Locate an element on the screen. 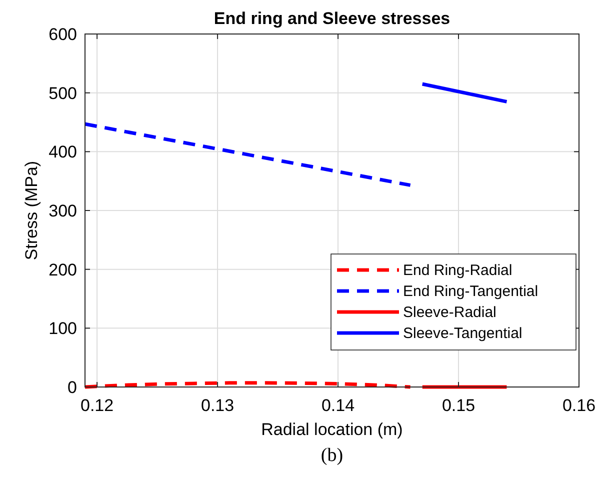 This screenshot has width=615, height=490. y-tick-label: 100 is located at coordinates (62, 328).